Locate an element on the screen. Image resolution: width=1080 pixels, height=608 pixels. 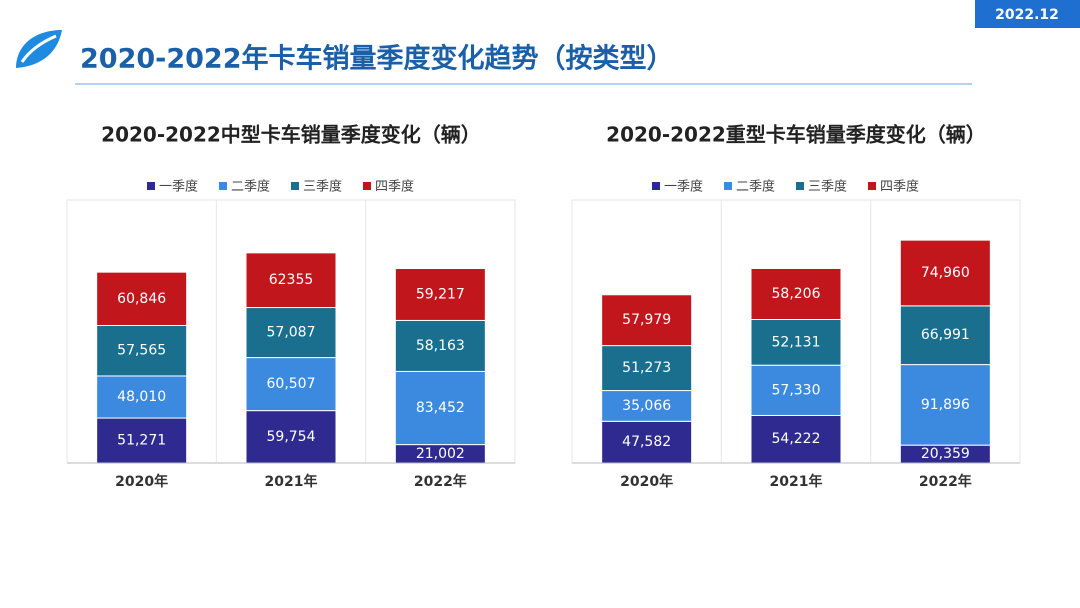
value-label: 66,991 is located at coordinates (945, 335).